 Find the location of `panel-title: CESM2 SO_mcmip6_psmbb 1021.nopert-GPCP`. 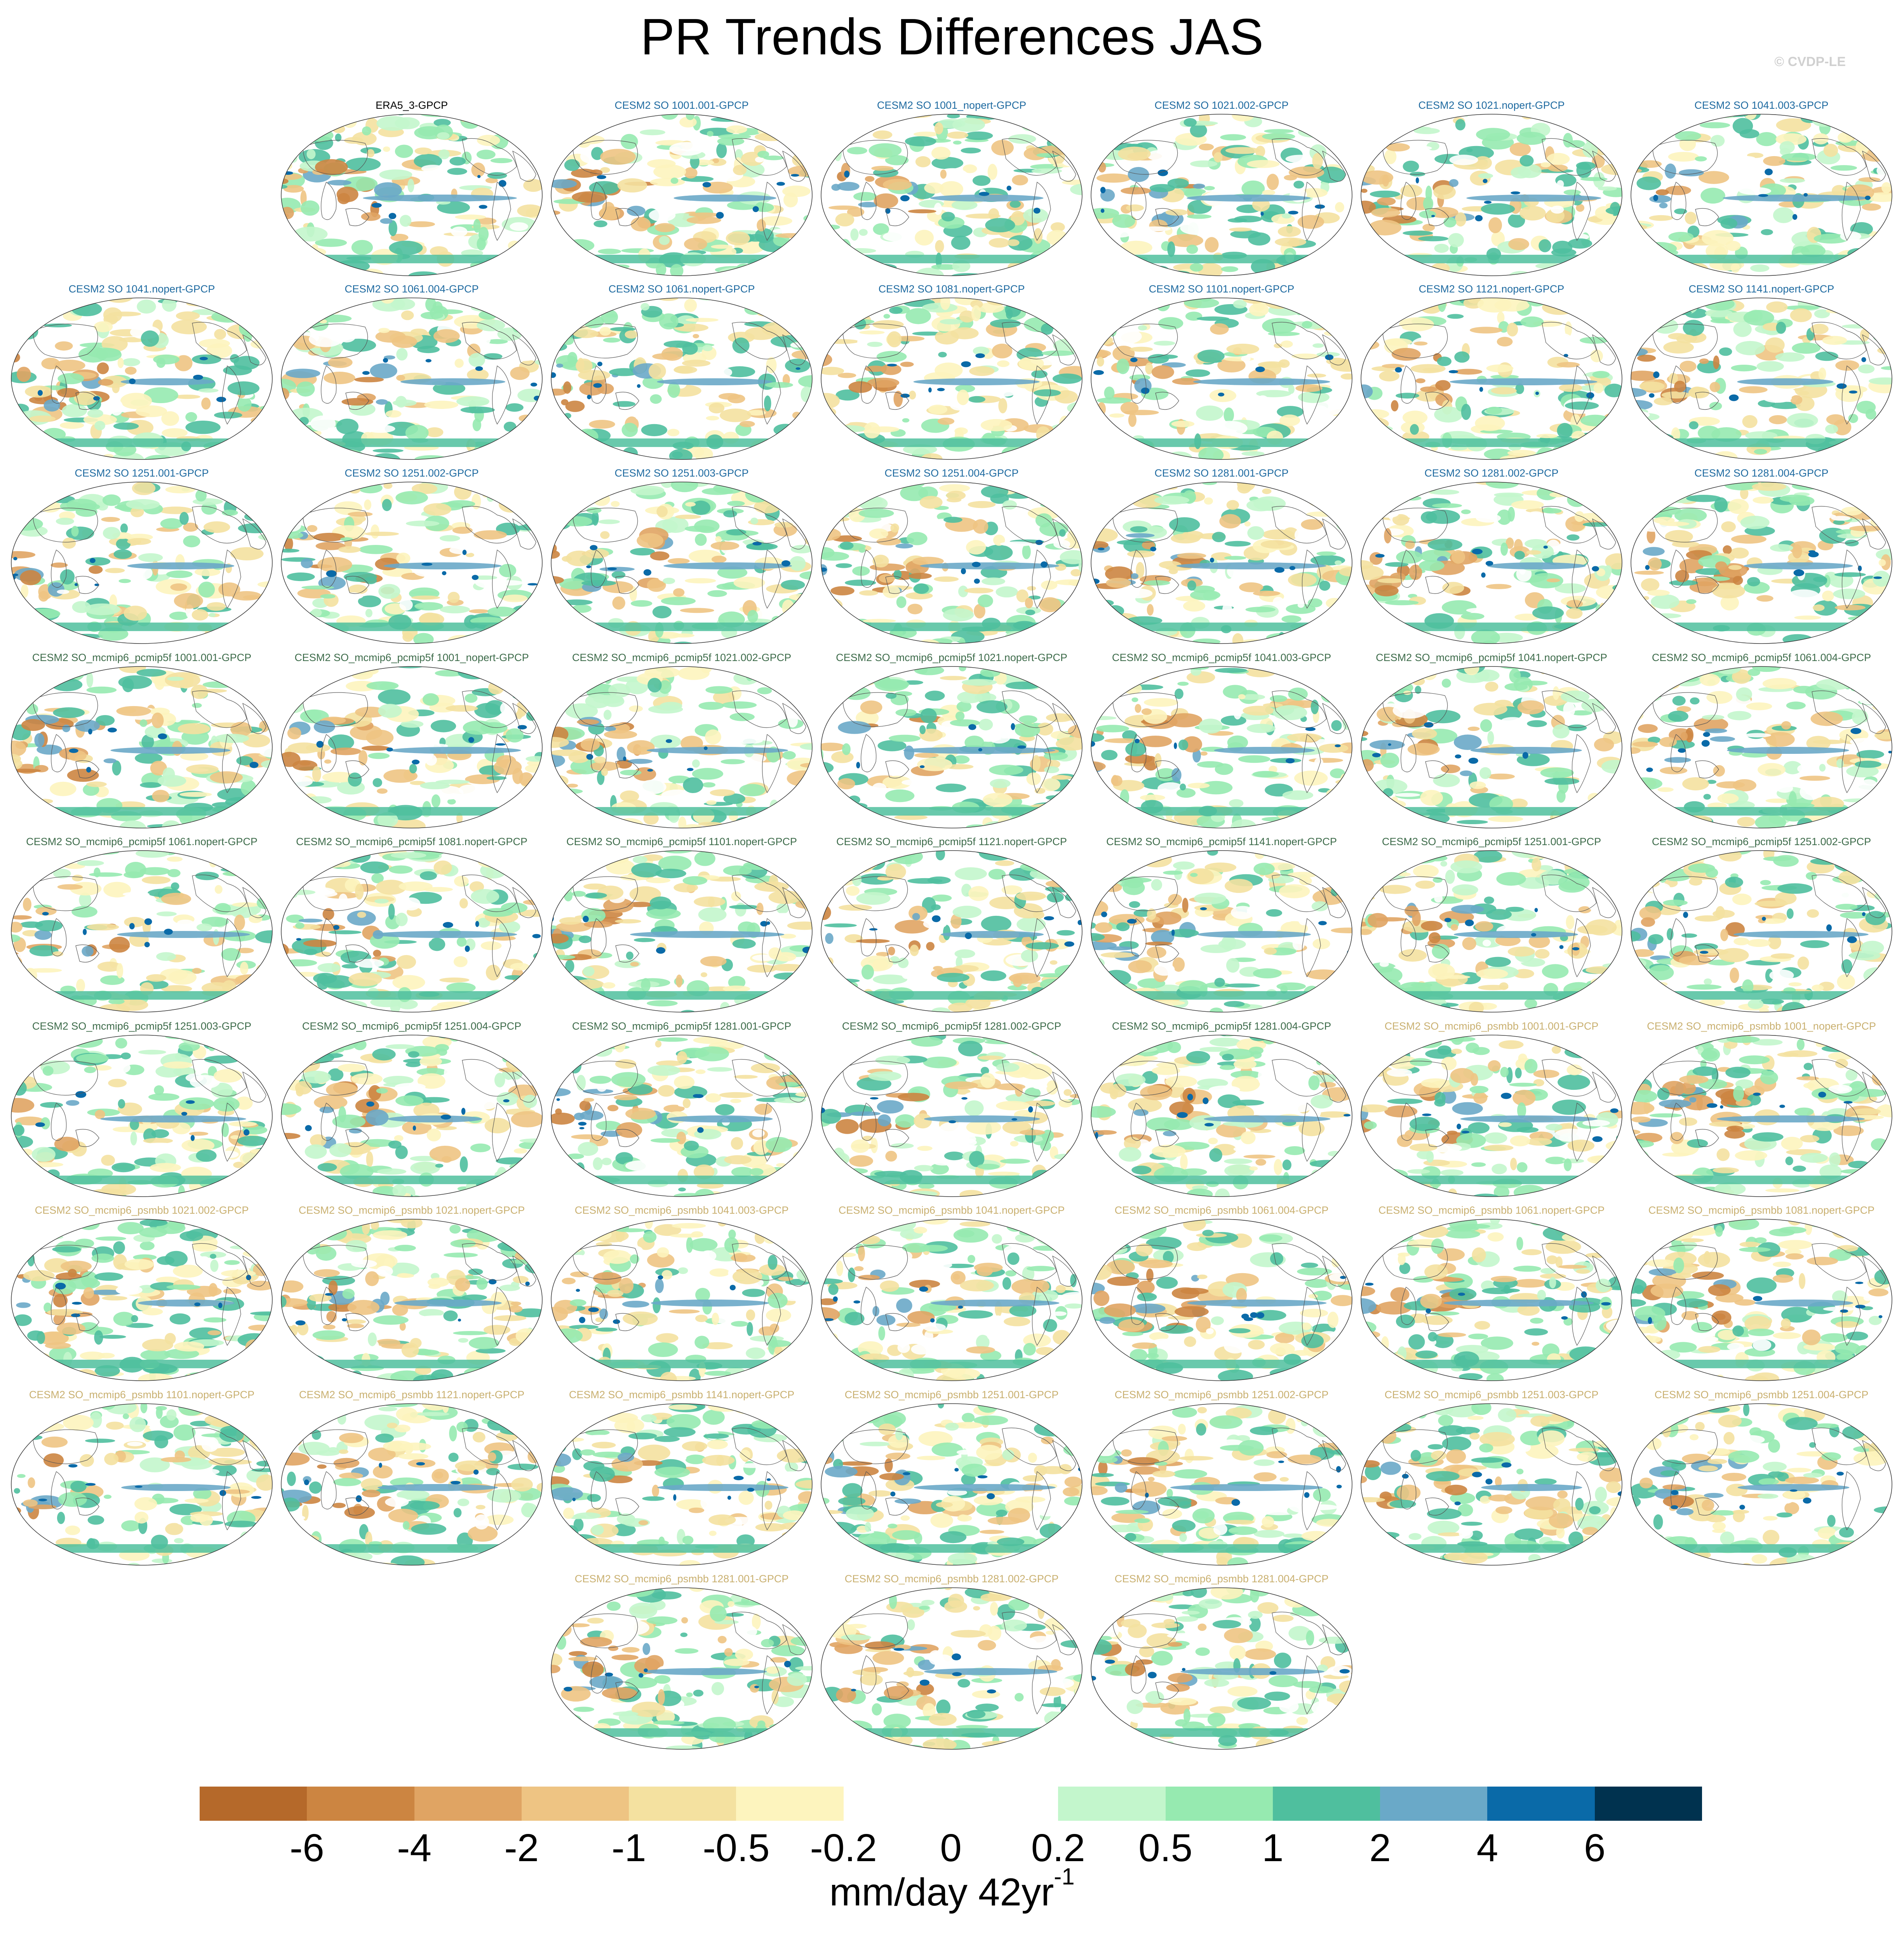

panel-title: CESM2 SO_mcmip6_psmbb 1021.nopert-GPCP is located at coordinates (411, 1210).